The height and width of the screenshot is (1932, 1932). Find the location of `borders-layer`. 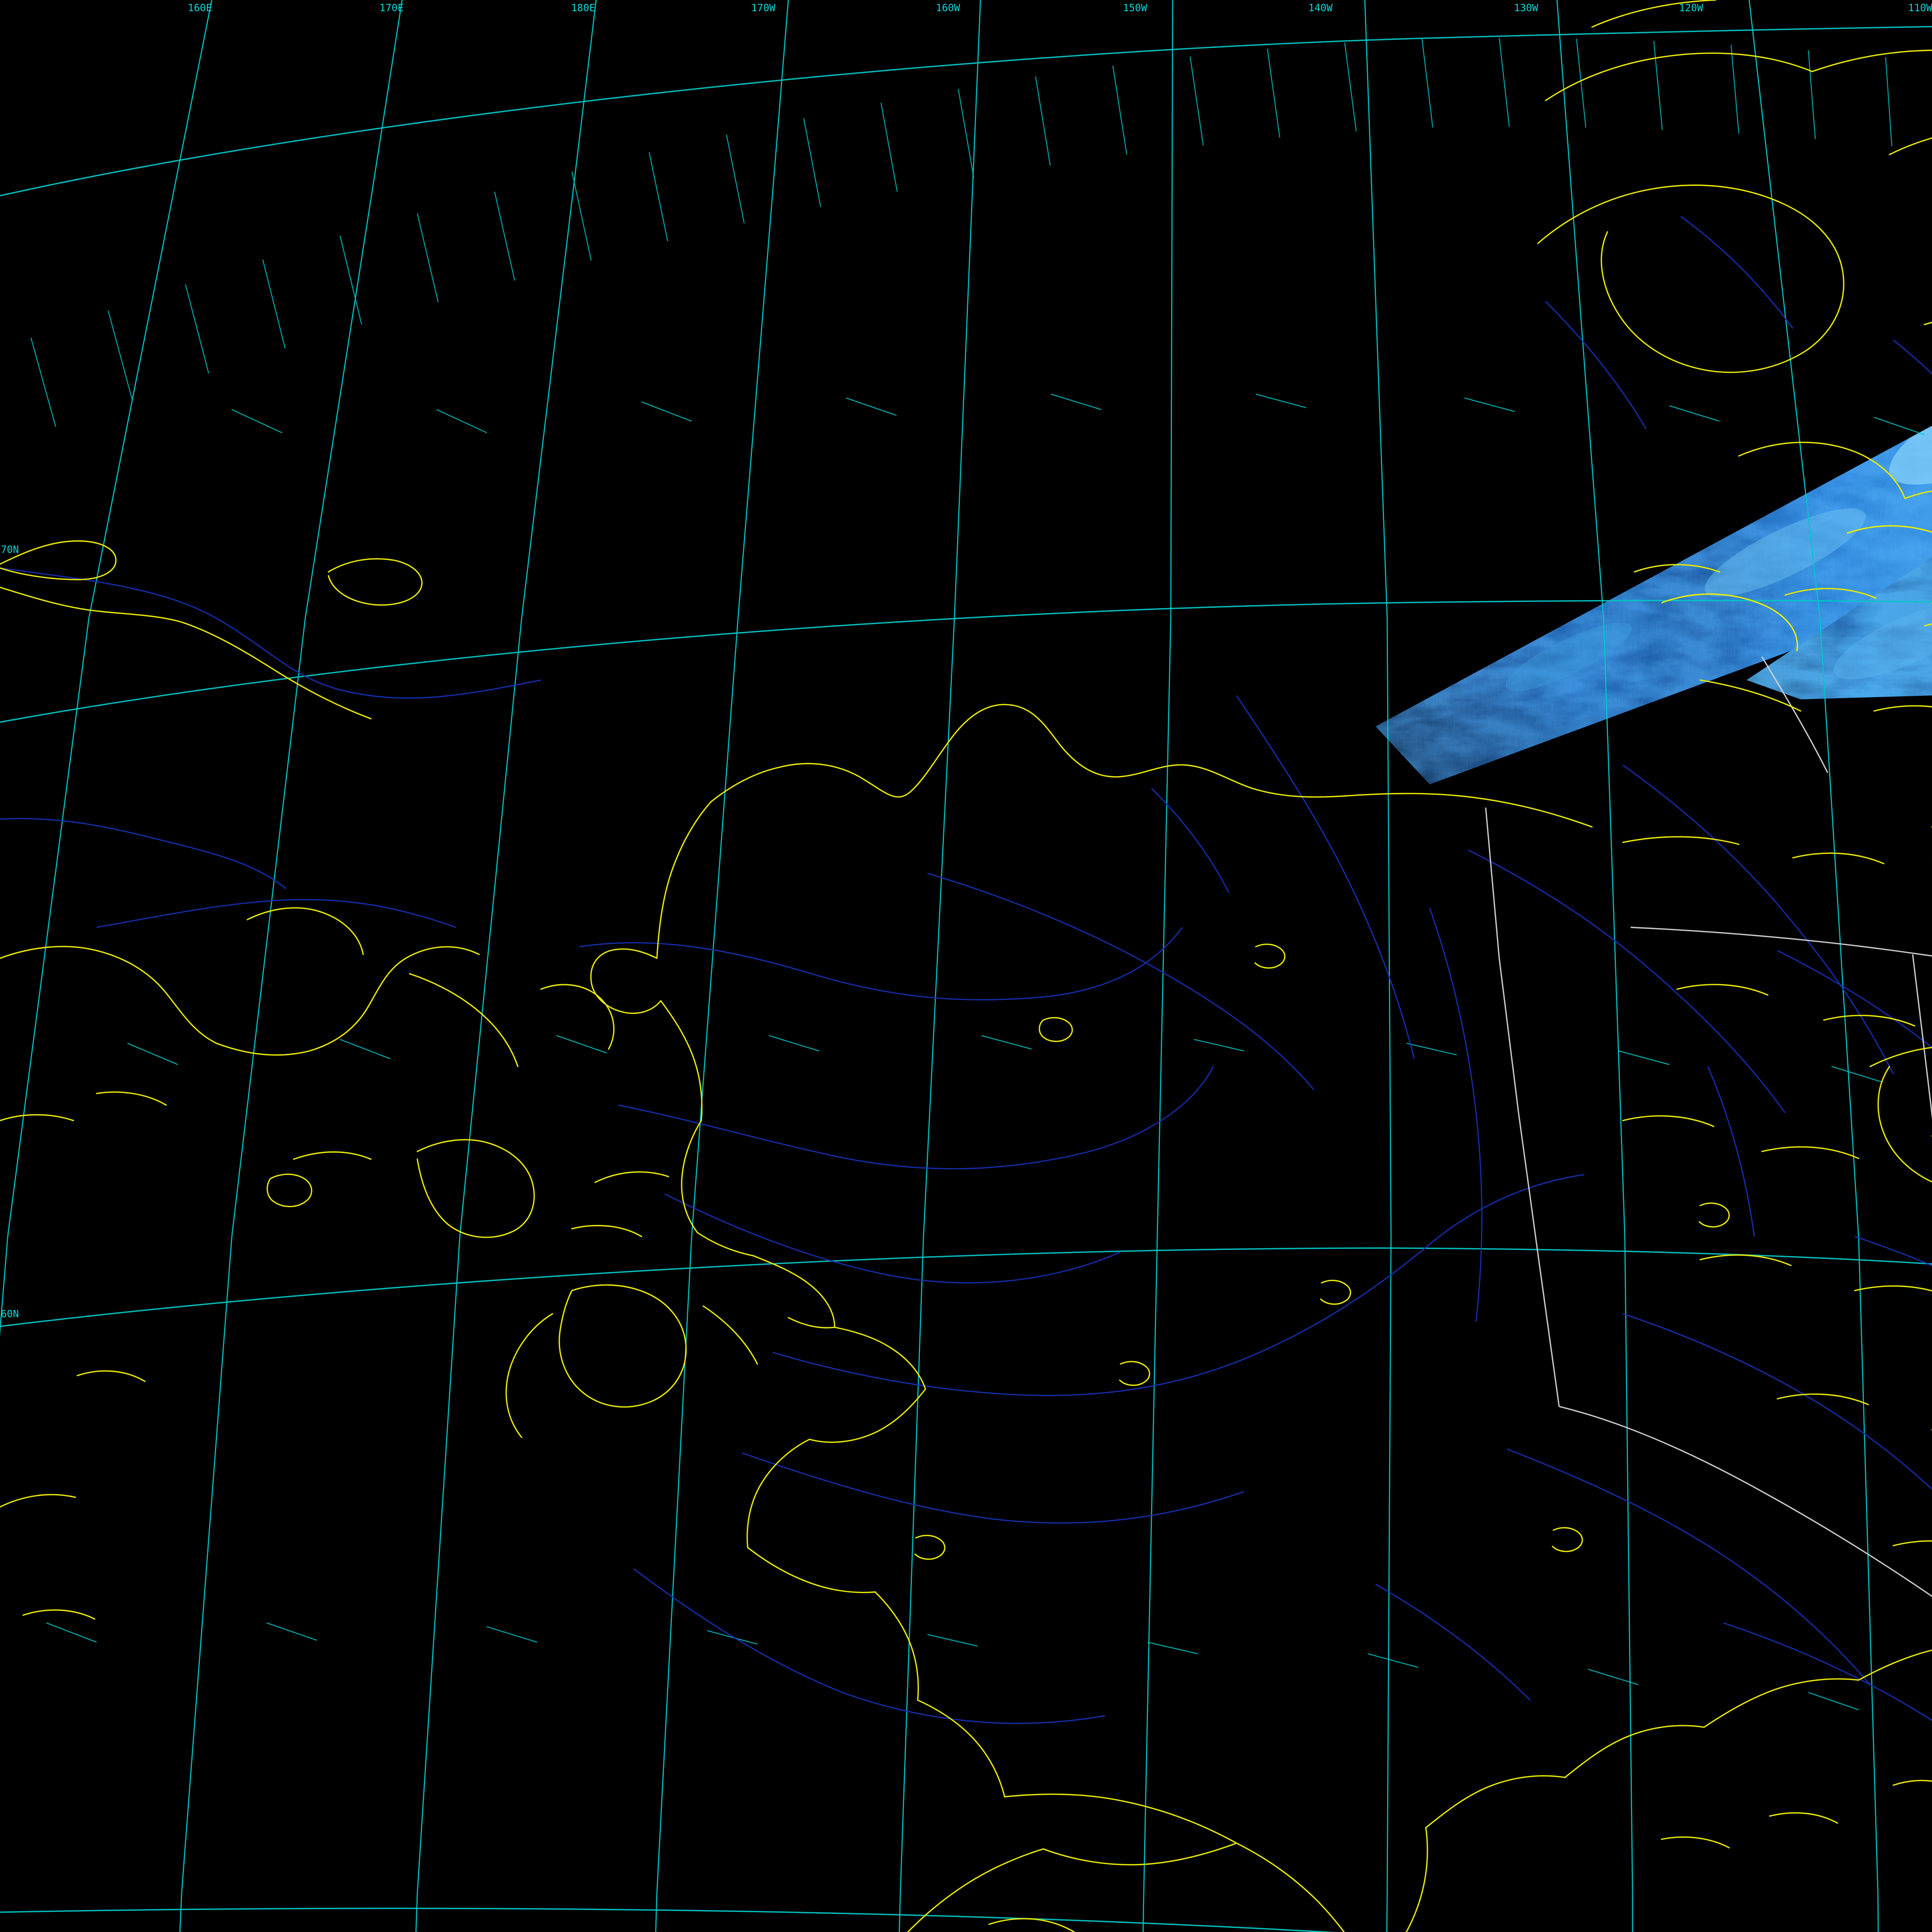

borders-layer is located at coordinates (1709, 1127).